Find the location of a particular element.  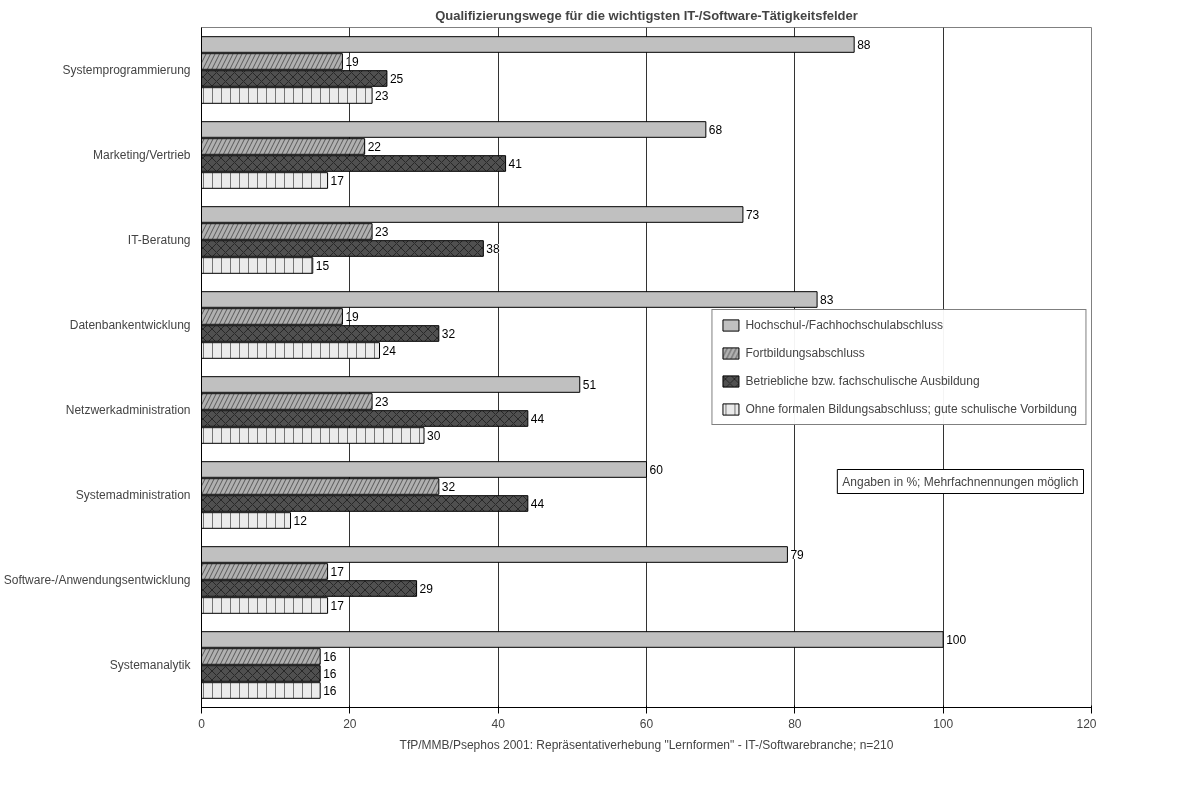

x-tick-label: 40 is located at coordinates (498, 723).